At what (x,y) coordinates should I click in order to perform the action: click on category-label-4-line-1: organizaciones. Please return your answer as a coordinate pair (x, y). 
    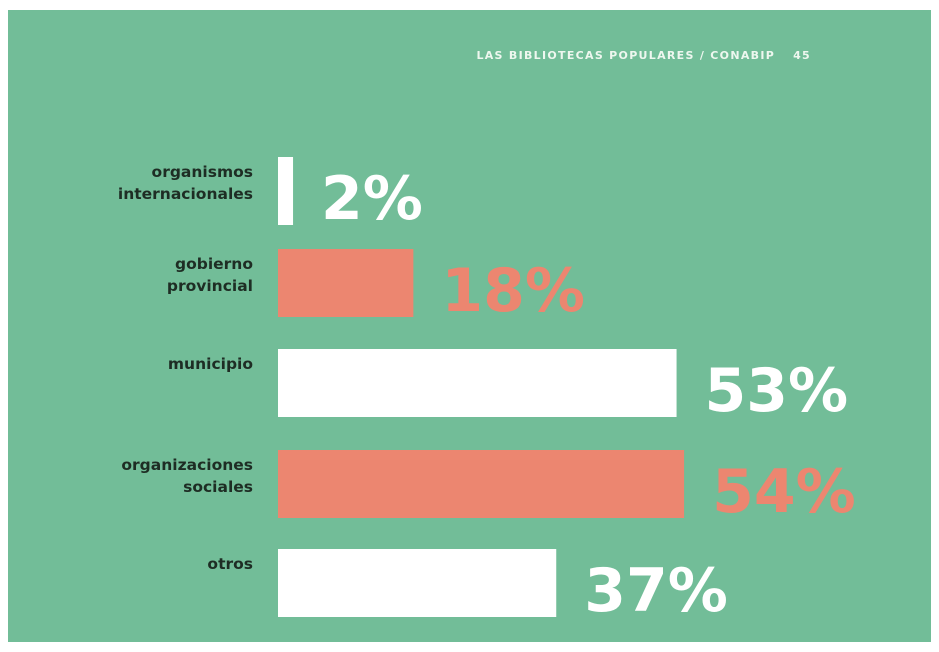
    Looking at the image, I should click on (187, 465).